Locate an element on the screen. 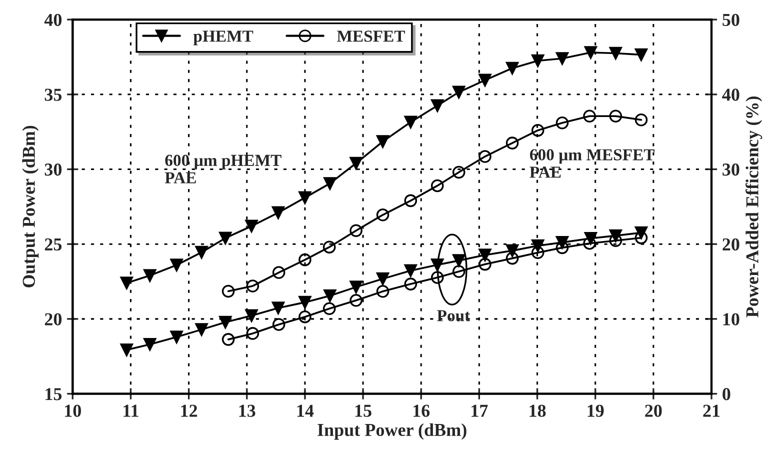 This screenshot has width=781, height=466. x-tick-label: 10 is located at coordinates (73, 410).